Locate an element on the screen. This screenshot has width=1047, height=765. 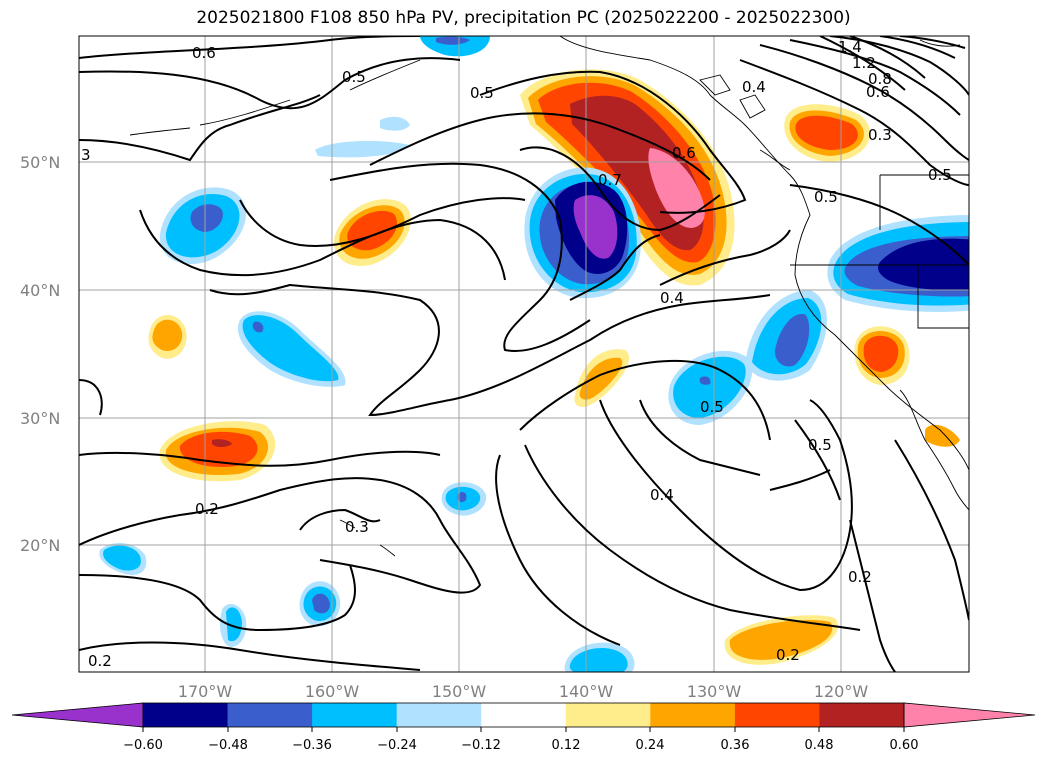
positive-blob-baja is located at coordinates (942, 435).